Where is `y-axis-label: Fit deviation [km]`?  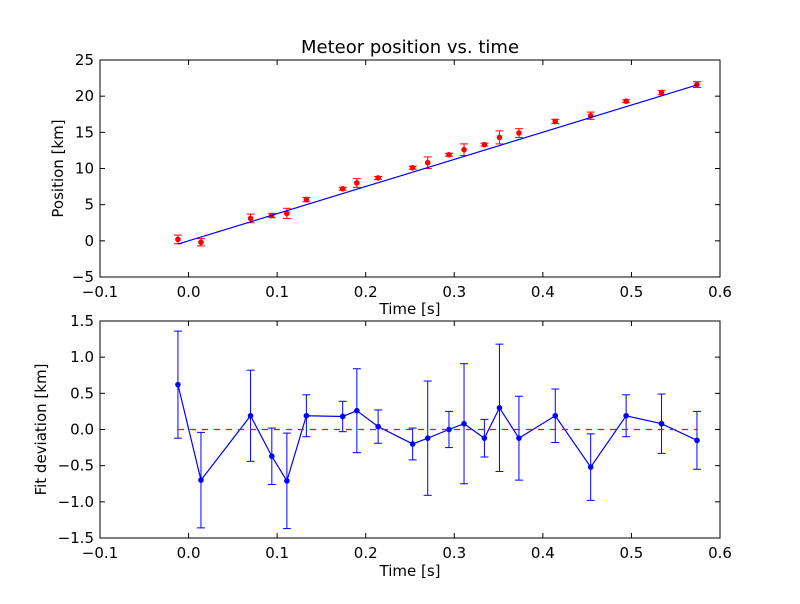 y-axis-label: Fit deviation [km] is located at coordinates (41, 430).